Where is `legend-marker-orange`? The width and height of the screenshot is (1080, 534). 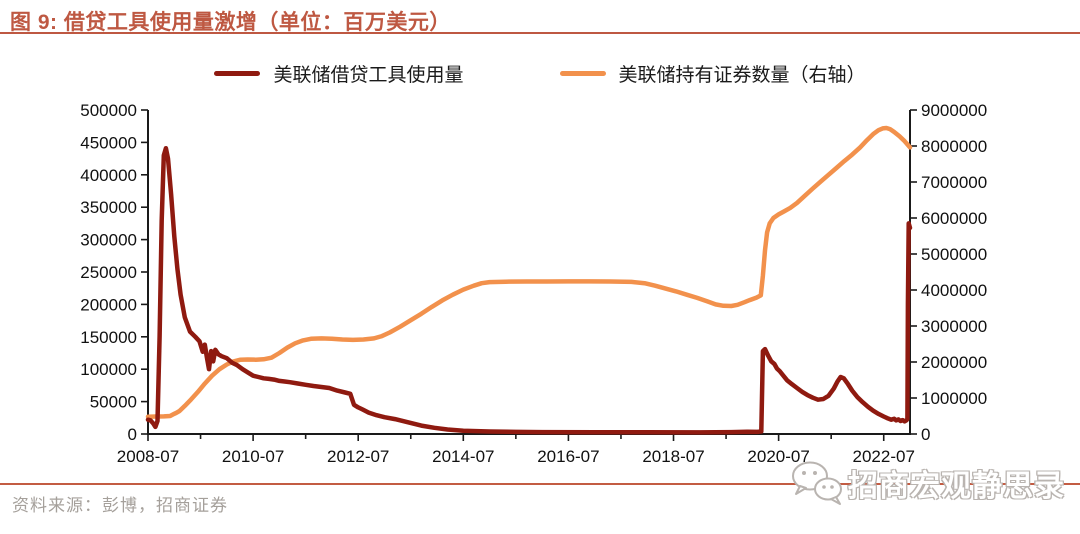 legend-marker-orange is located at coordinates (582, 73).